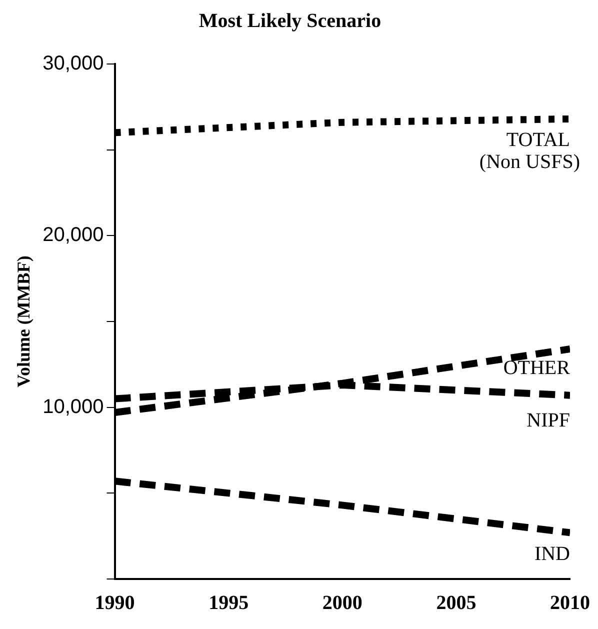 This screenshot has width=598, height=629. I want to click on series-label: OTHER, so click(537, 368).